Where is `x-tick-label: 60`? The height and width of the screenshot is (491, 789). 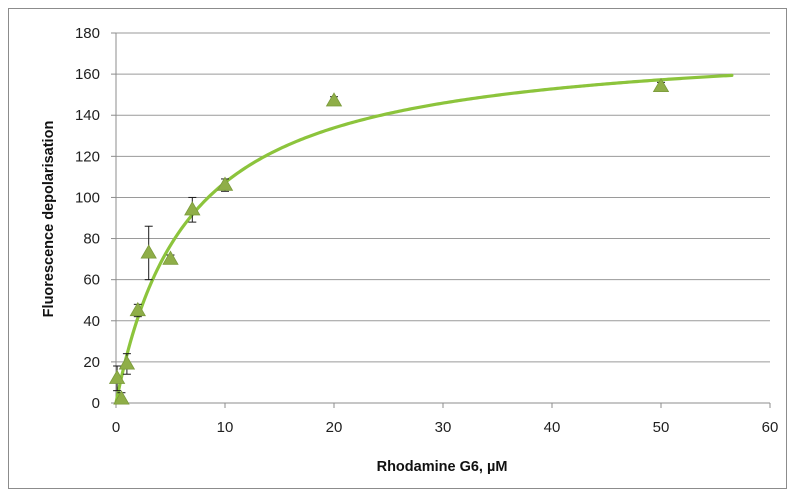 x-tick-label: 60 is located at coordinates (770, 427).